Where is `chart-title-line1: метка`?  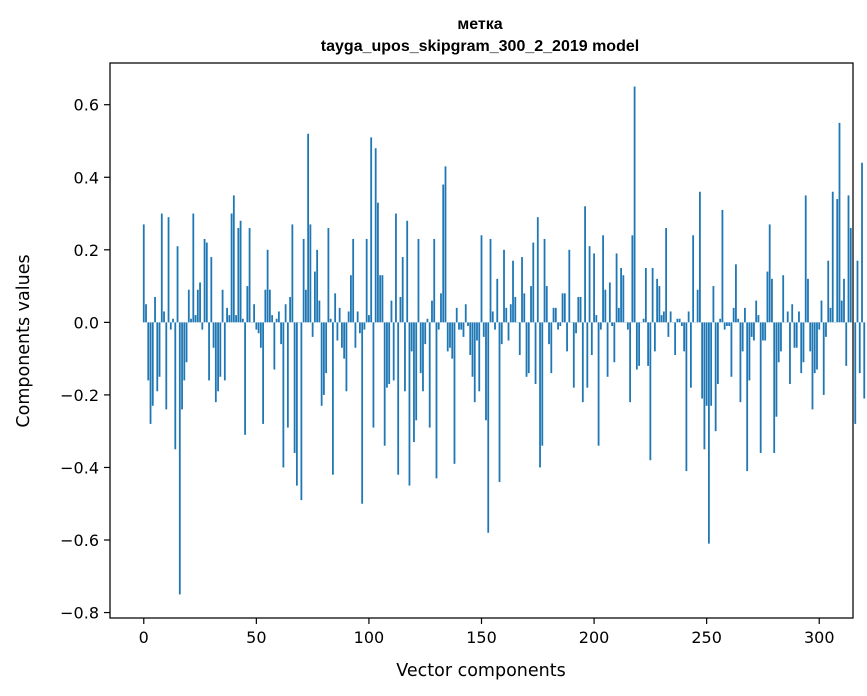
chart-title-line1: метка is located at coordinates (479, 24).